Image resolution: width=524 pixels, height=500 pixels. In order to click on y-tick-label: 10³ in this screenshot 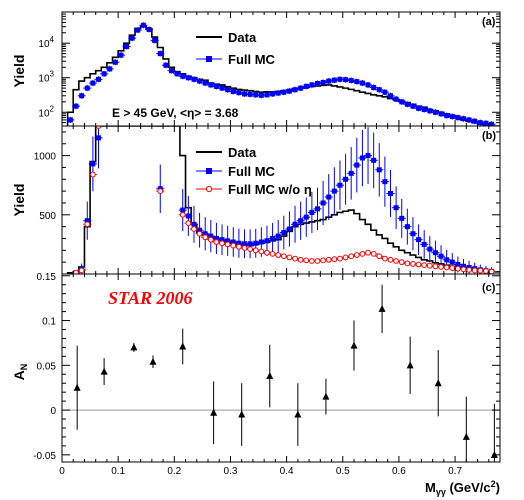, I will do `click(46, 77)`.